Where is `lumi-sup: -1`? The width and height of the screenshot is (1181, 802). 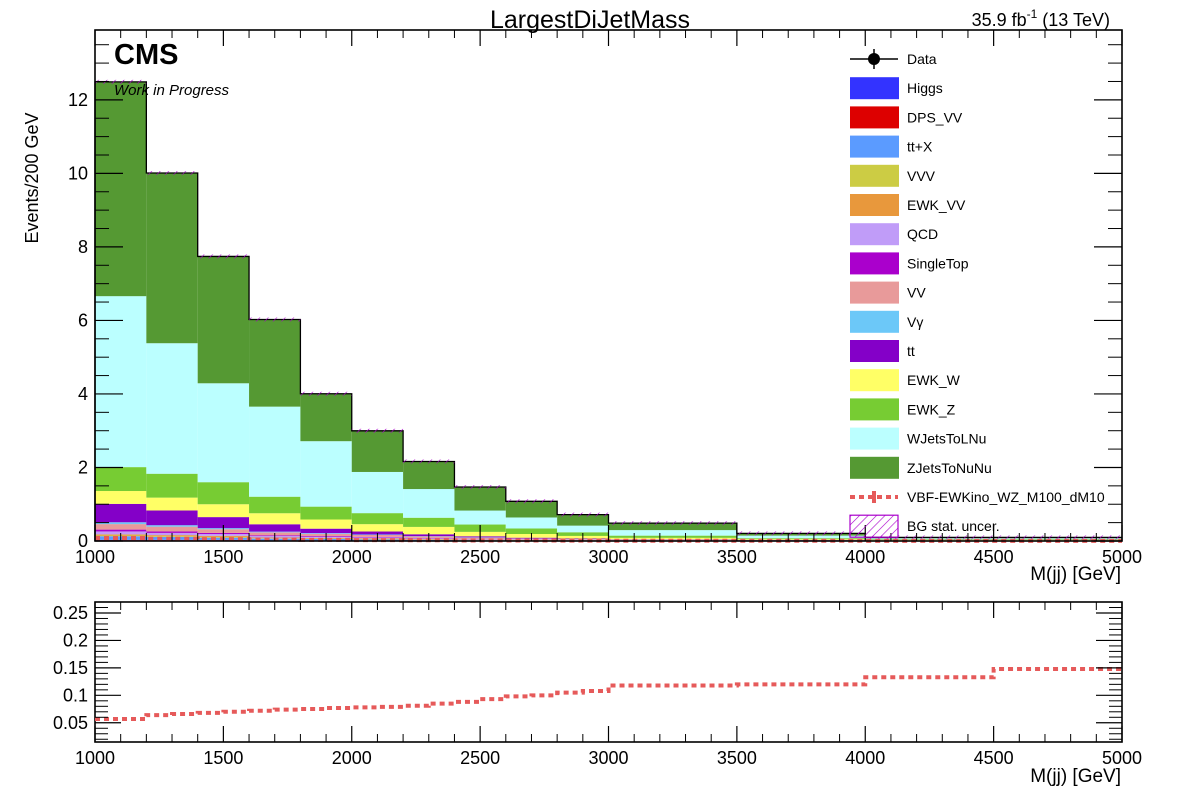
lumi-sup: -1 is located at coordinates (1032, 14).